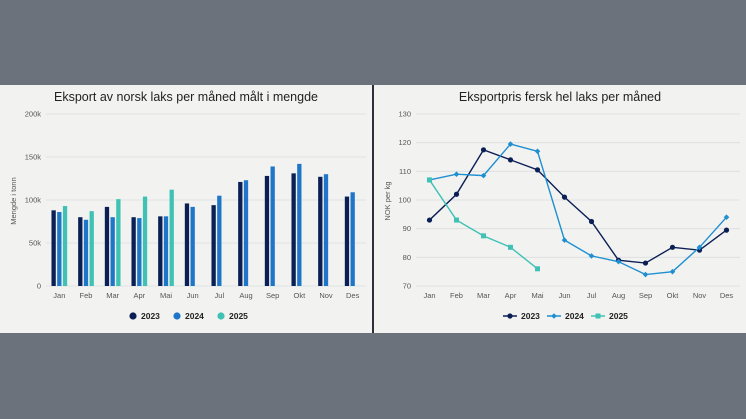  What do you see at coordinates (33, 200) in the screenshot?
I see `y-tick-label: 100k` at bounding box center [33, 200].